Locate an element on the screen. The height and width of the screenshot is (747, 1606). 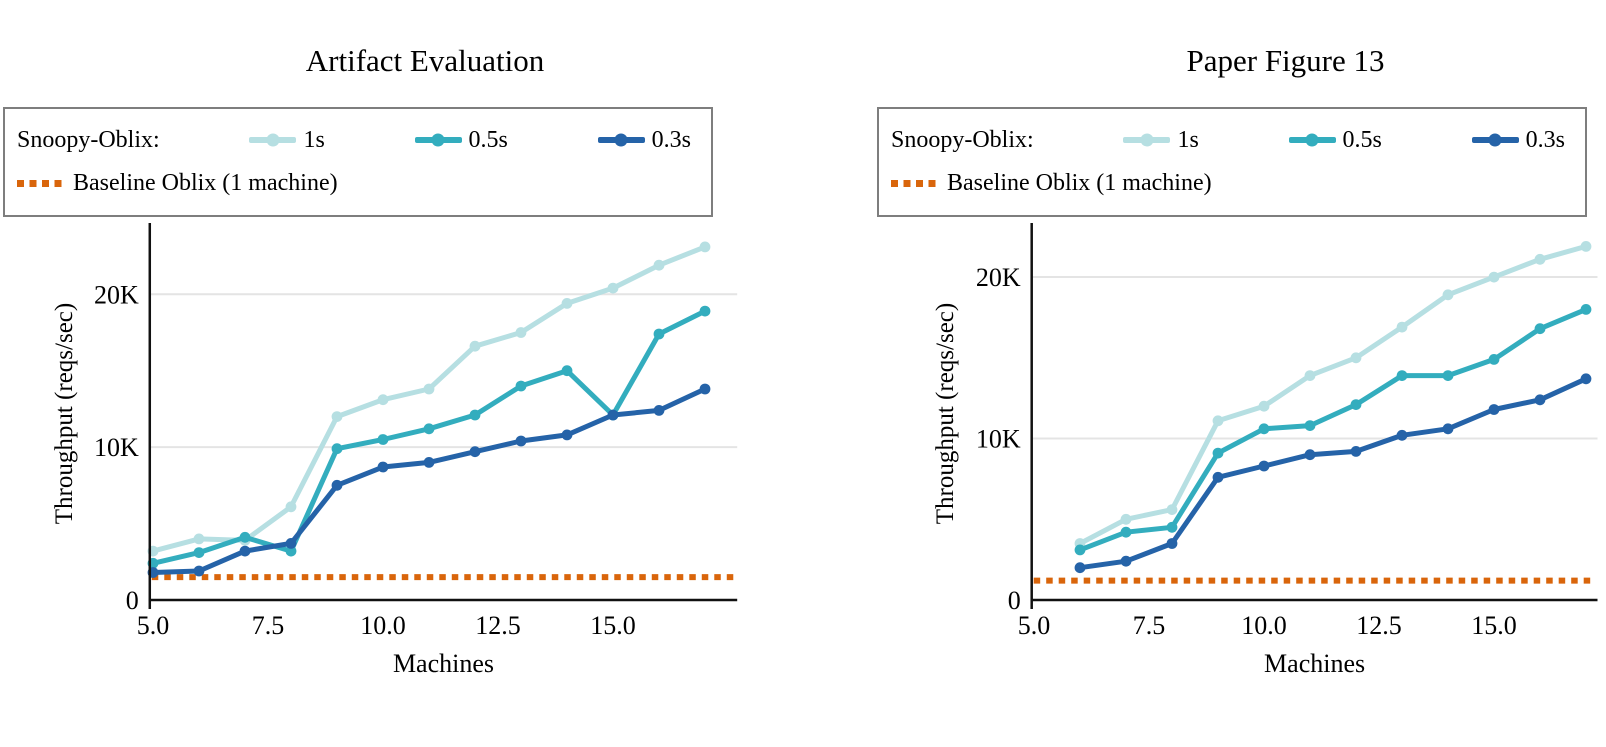
legend-label-1s: 1s is located at coordinates (1188, 139).